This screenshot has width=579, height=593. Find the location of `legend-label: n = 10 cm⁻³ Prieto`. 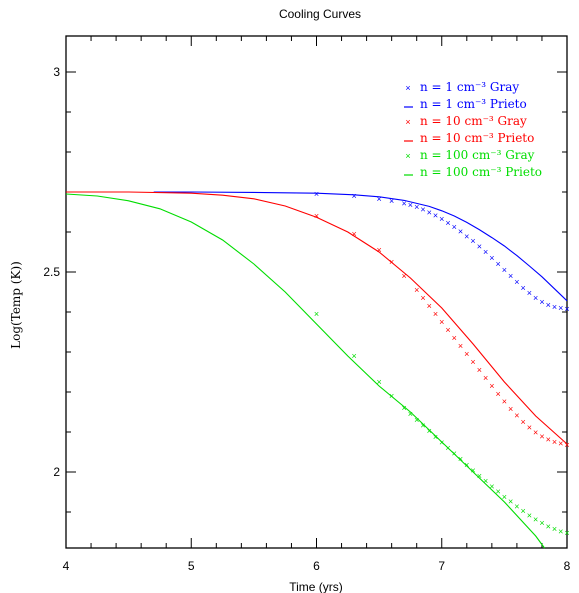

legend-label: n = 10 cm⁻³ Prieto is located at coordinates (477, 138).